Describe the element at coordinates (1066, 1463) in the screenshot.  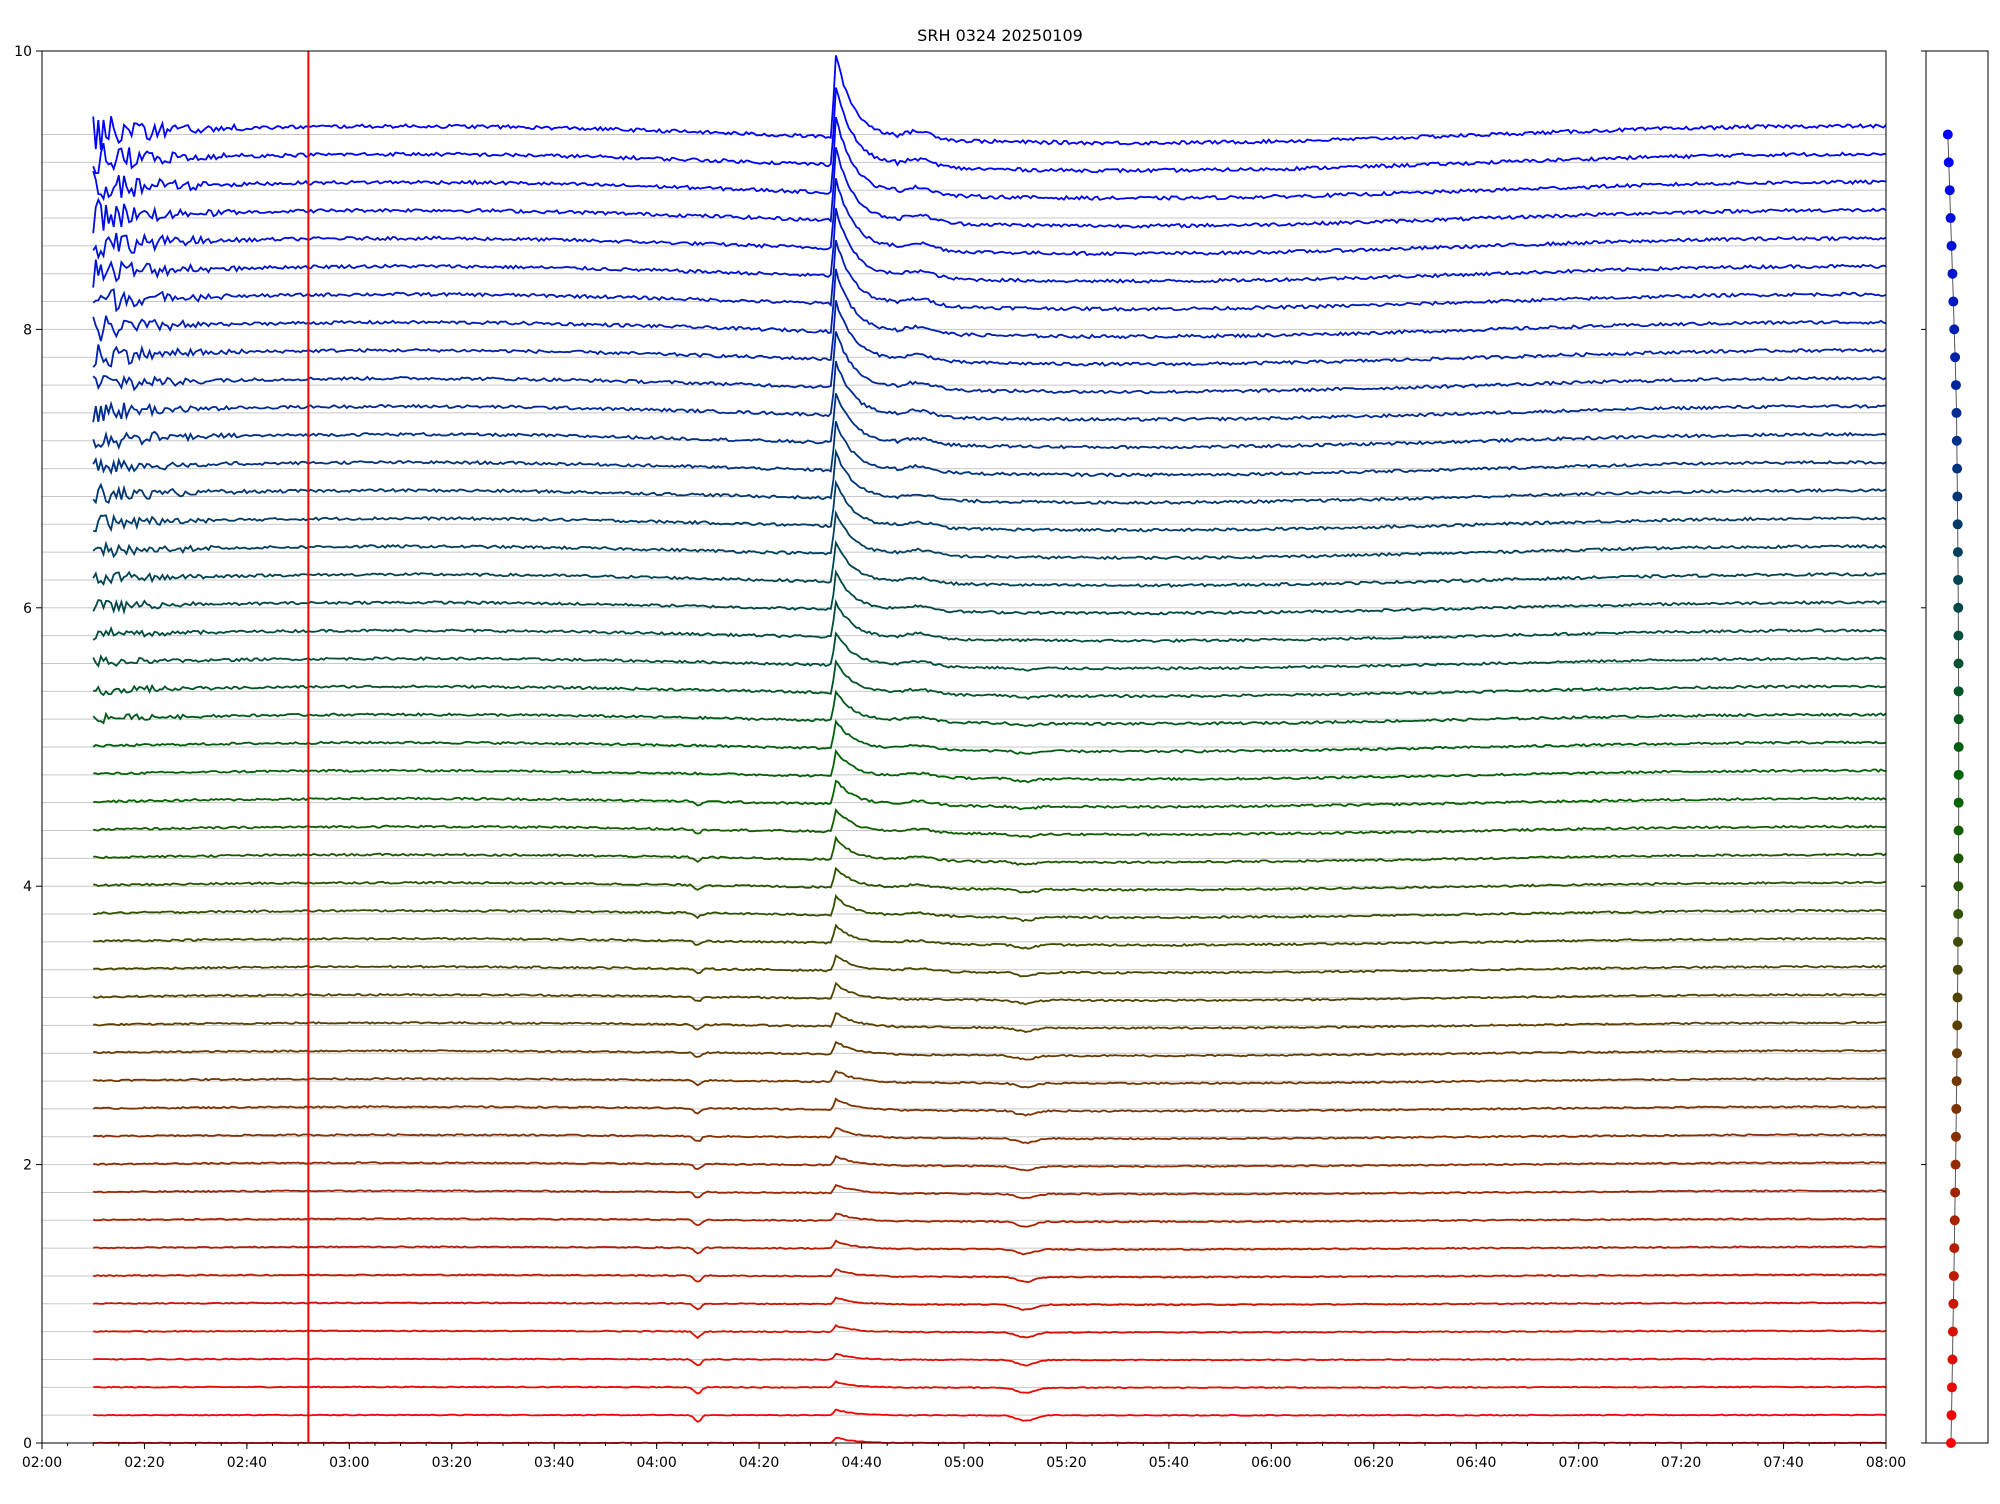
I see `x-tick-label: 05:20` at that location.